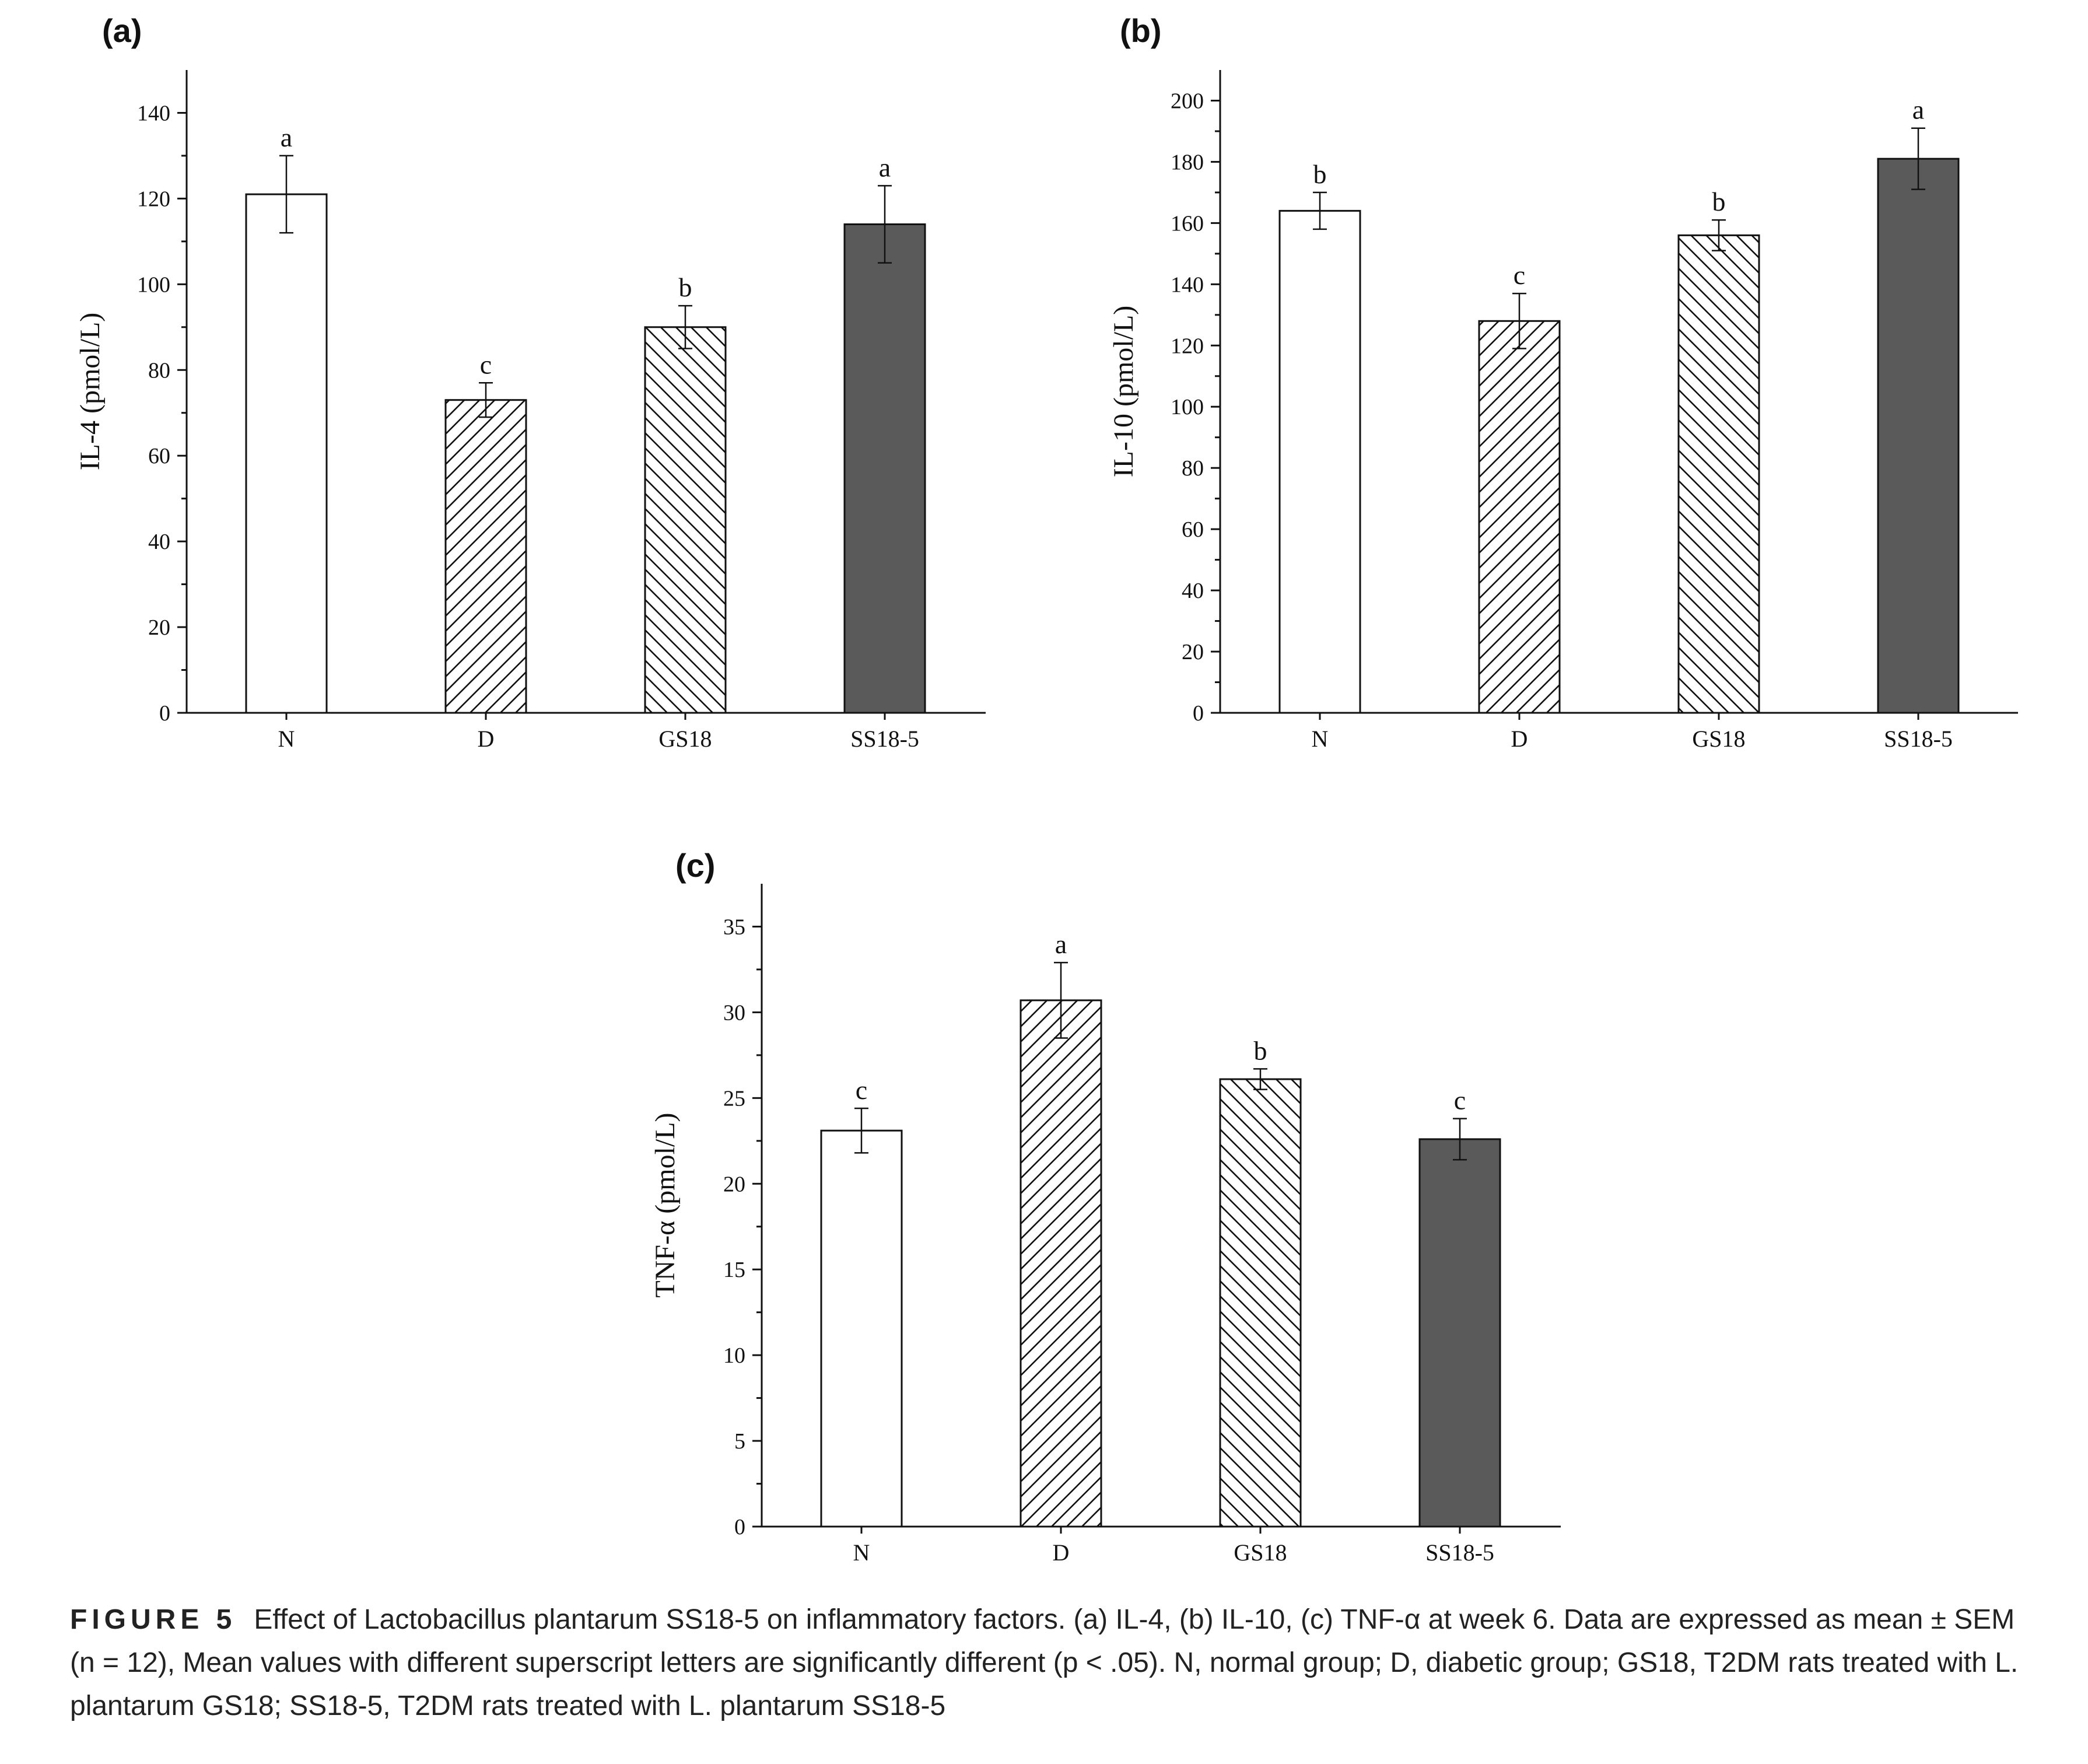 The image size is (2088, 1764). What do you see at coordinates (734, 1012) in the screenshot?
I see `y-tick-label: 30` at bounding box center [734, 1012].